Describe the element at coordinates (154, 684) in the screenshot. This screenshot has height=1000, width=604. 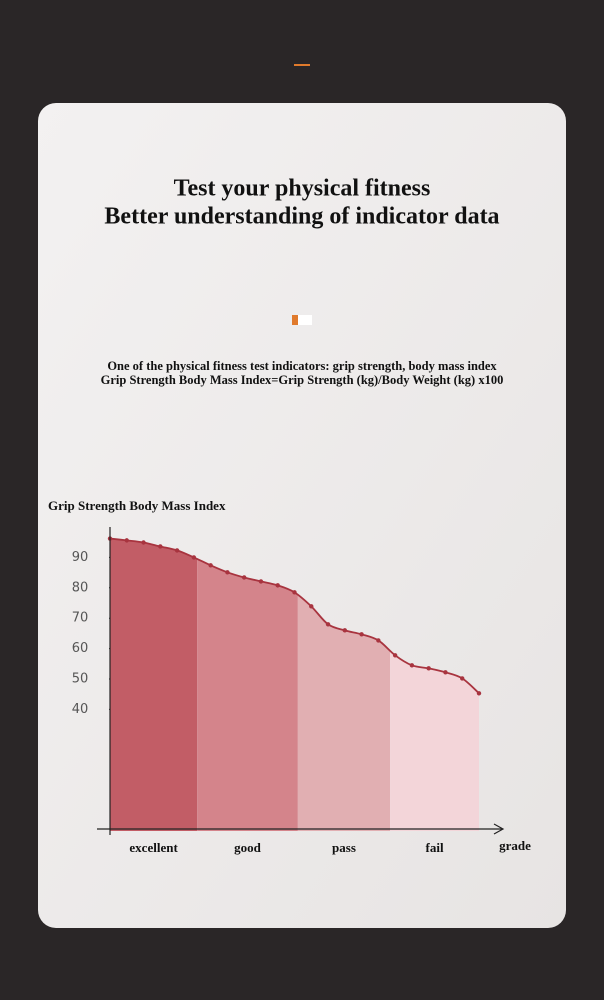
I see `grade-band` at that location.